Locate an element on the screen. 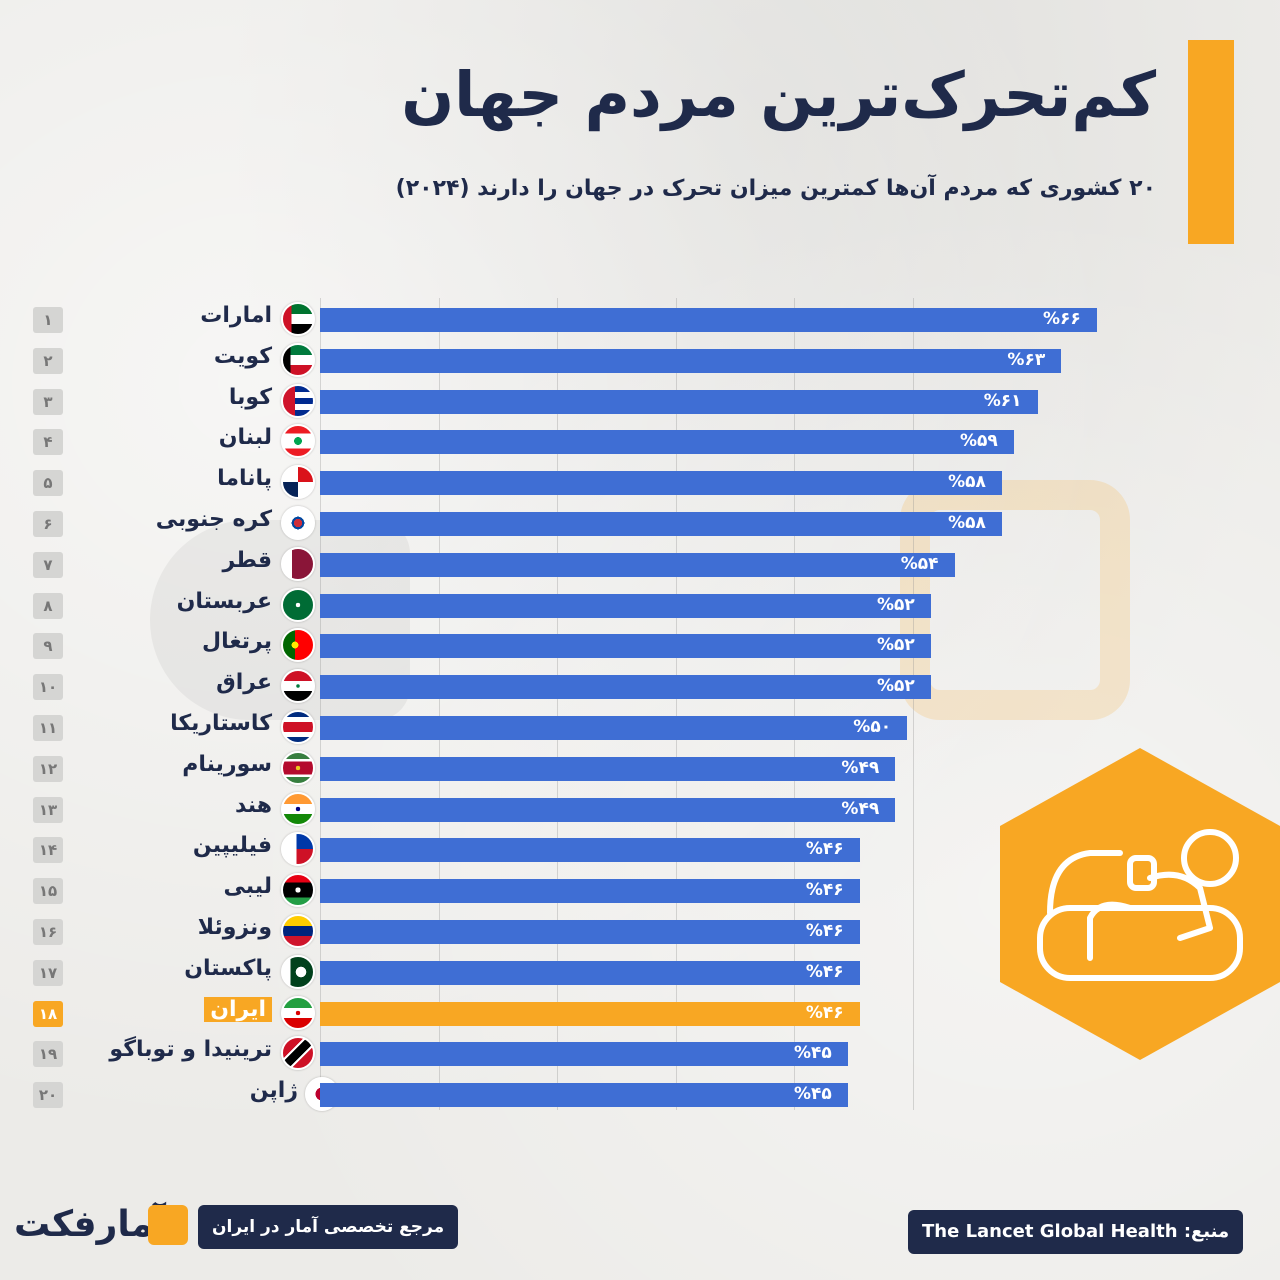  iraq-flag-icon is located at coordinates (298, 686).